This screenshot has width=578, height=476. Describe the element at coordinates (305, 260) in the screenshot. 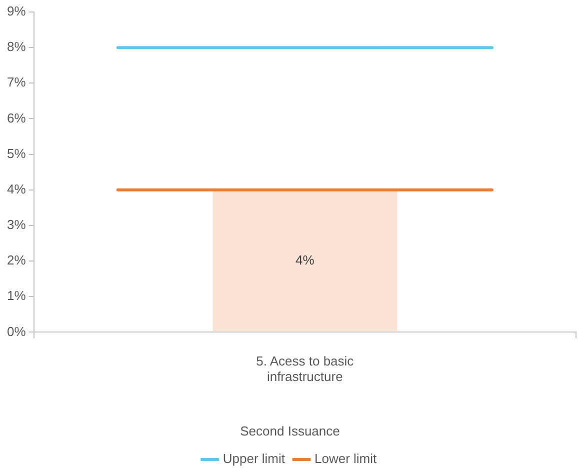

I see `data-label: 4%` at that location.